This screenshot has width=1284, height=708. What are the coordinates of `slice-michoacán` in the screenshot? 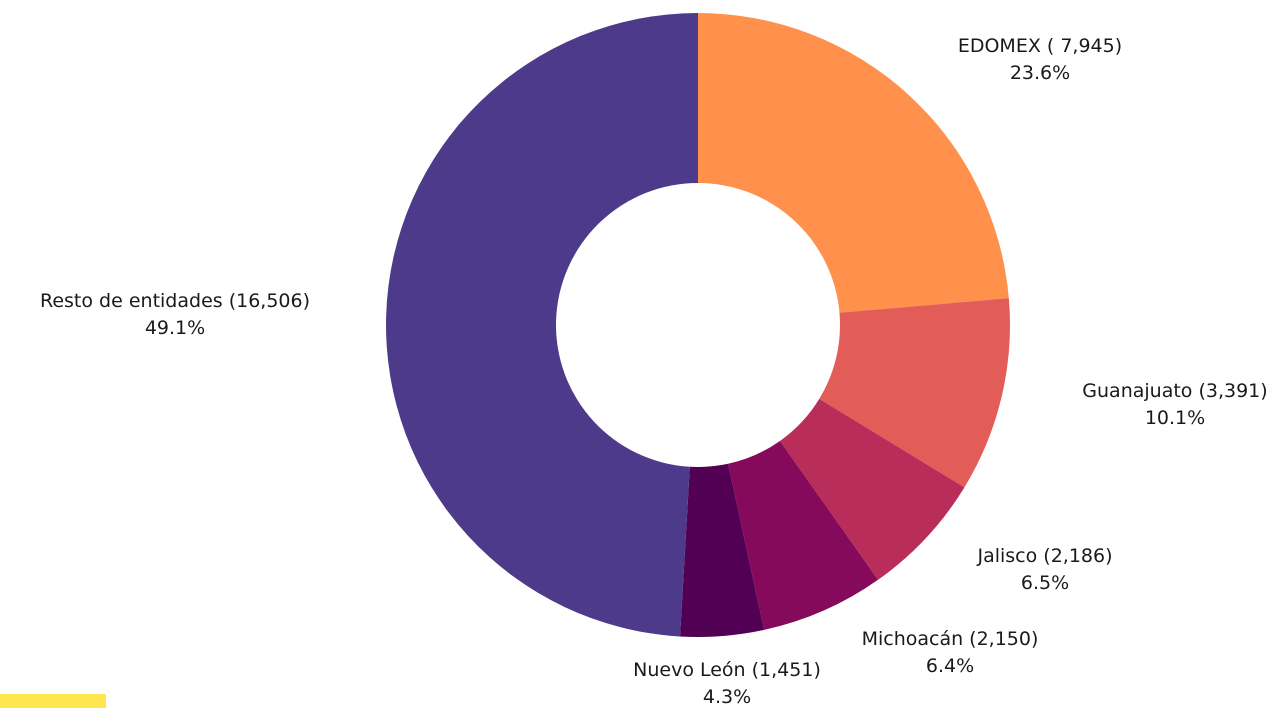 It's located at (803, 535).